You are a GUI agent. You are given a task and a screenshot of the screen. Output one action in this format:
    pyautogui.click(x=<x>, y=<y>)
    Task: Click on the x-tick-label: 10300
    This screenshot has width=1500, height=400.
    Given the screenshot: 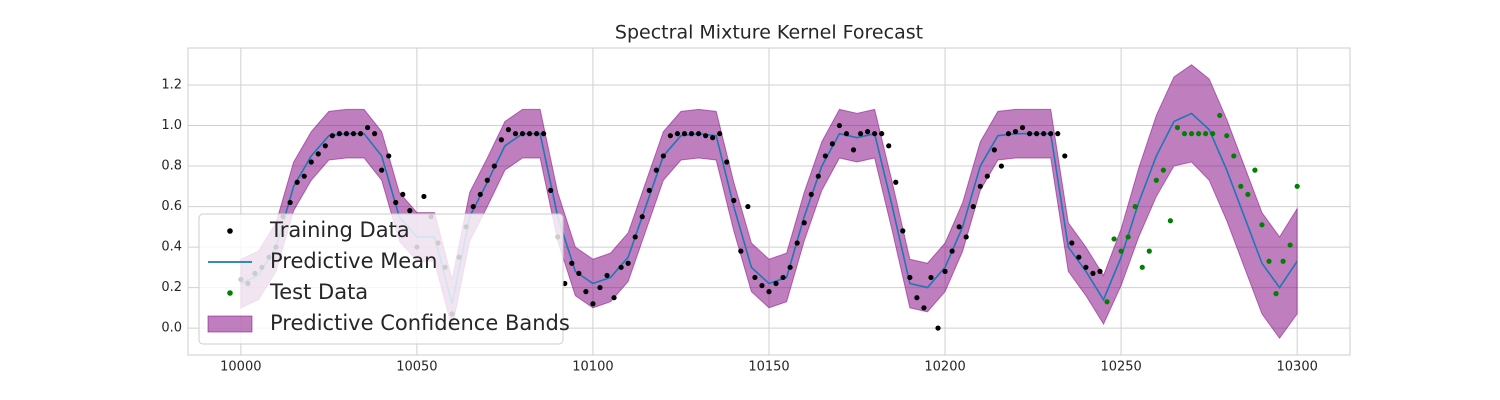 What is the action you would take?
    pyautogui.click(x=1297, y=367)
    